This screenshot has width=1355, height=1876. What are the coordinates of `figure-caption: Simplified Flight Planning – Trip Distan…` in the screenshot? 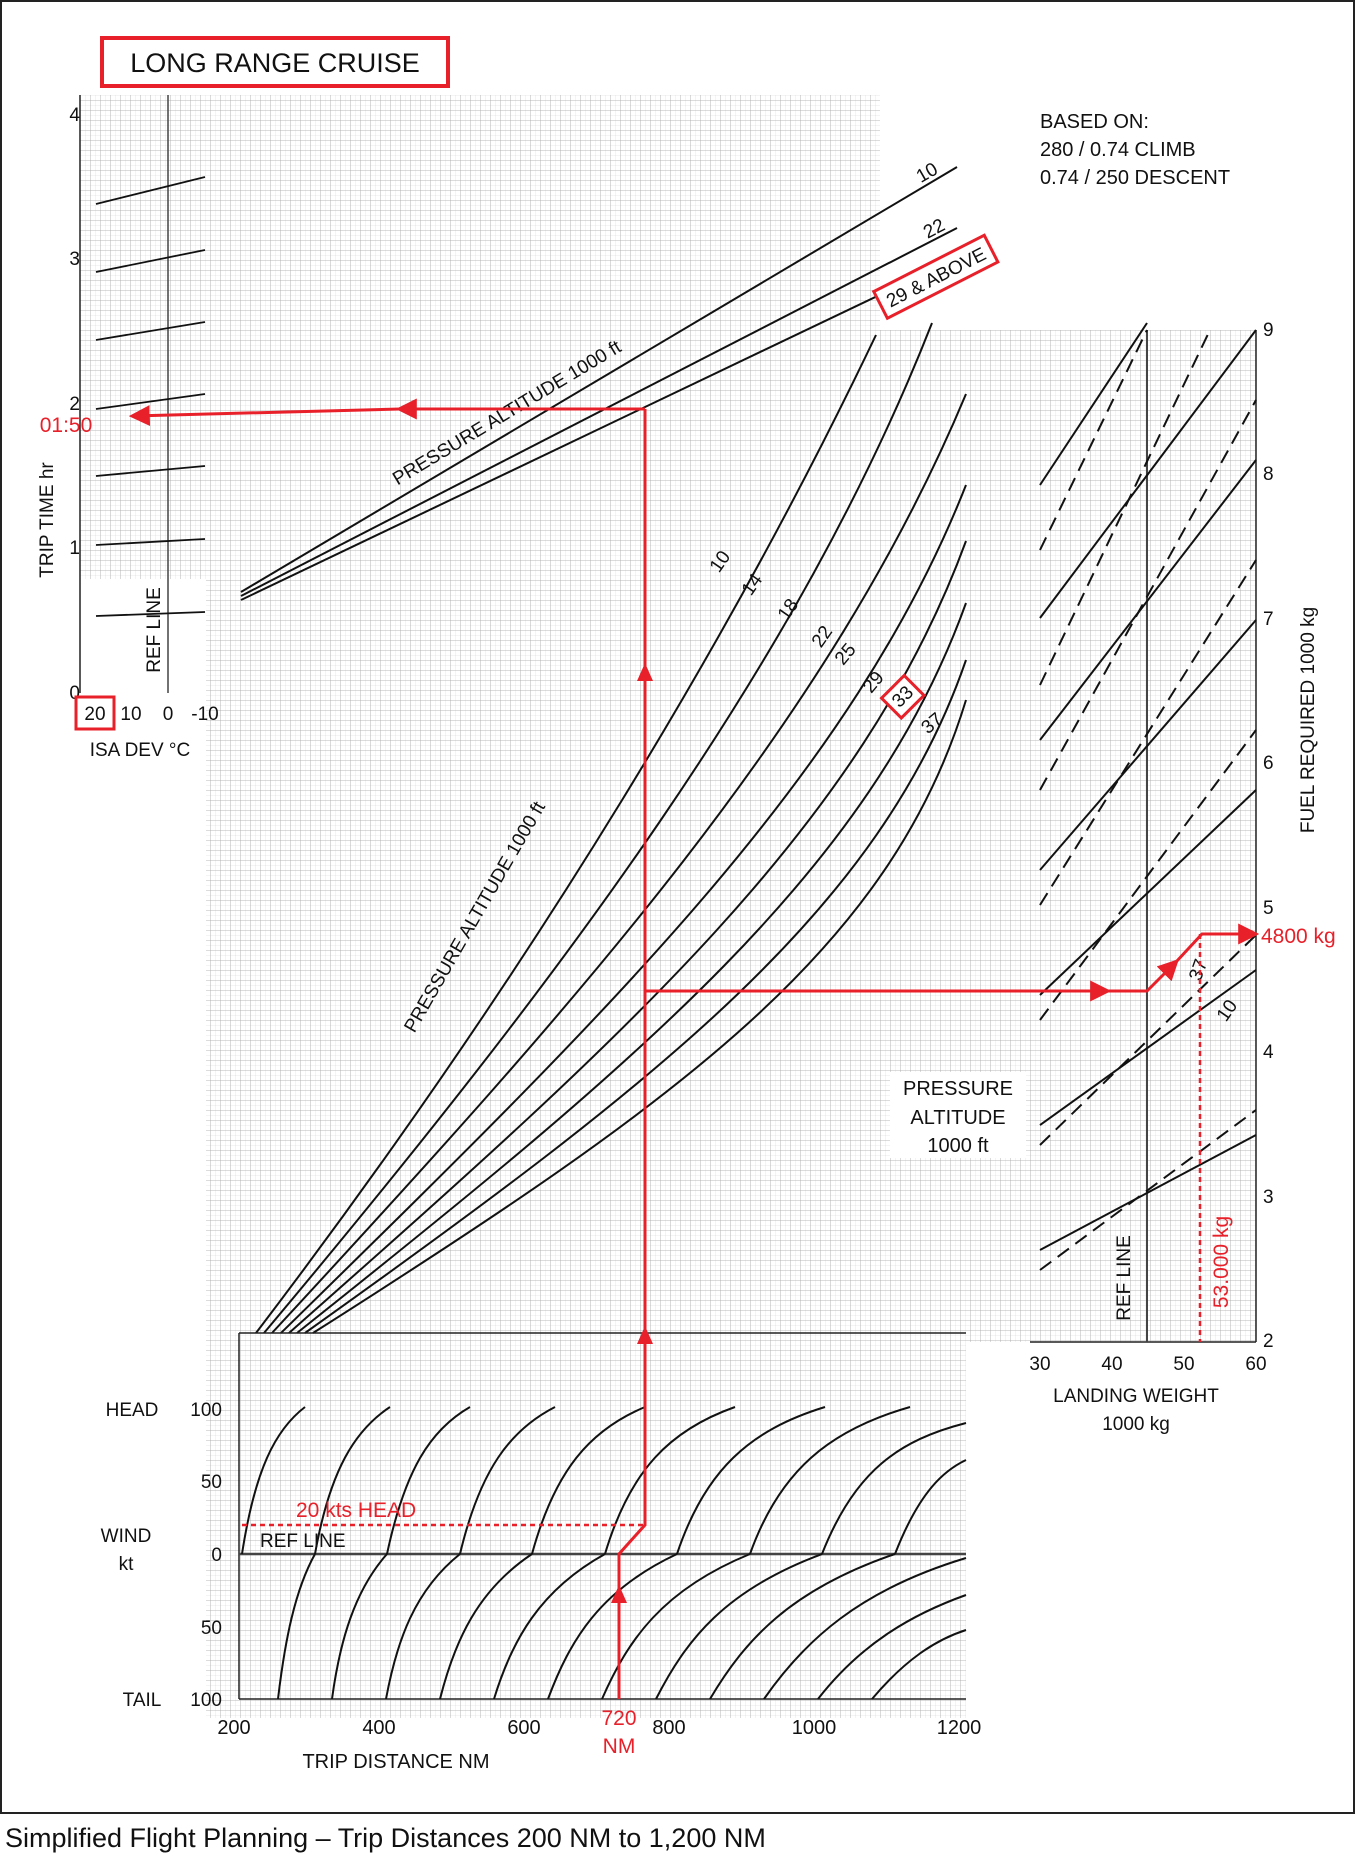 It's located at (385, 1838).